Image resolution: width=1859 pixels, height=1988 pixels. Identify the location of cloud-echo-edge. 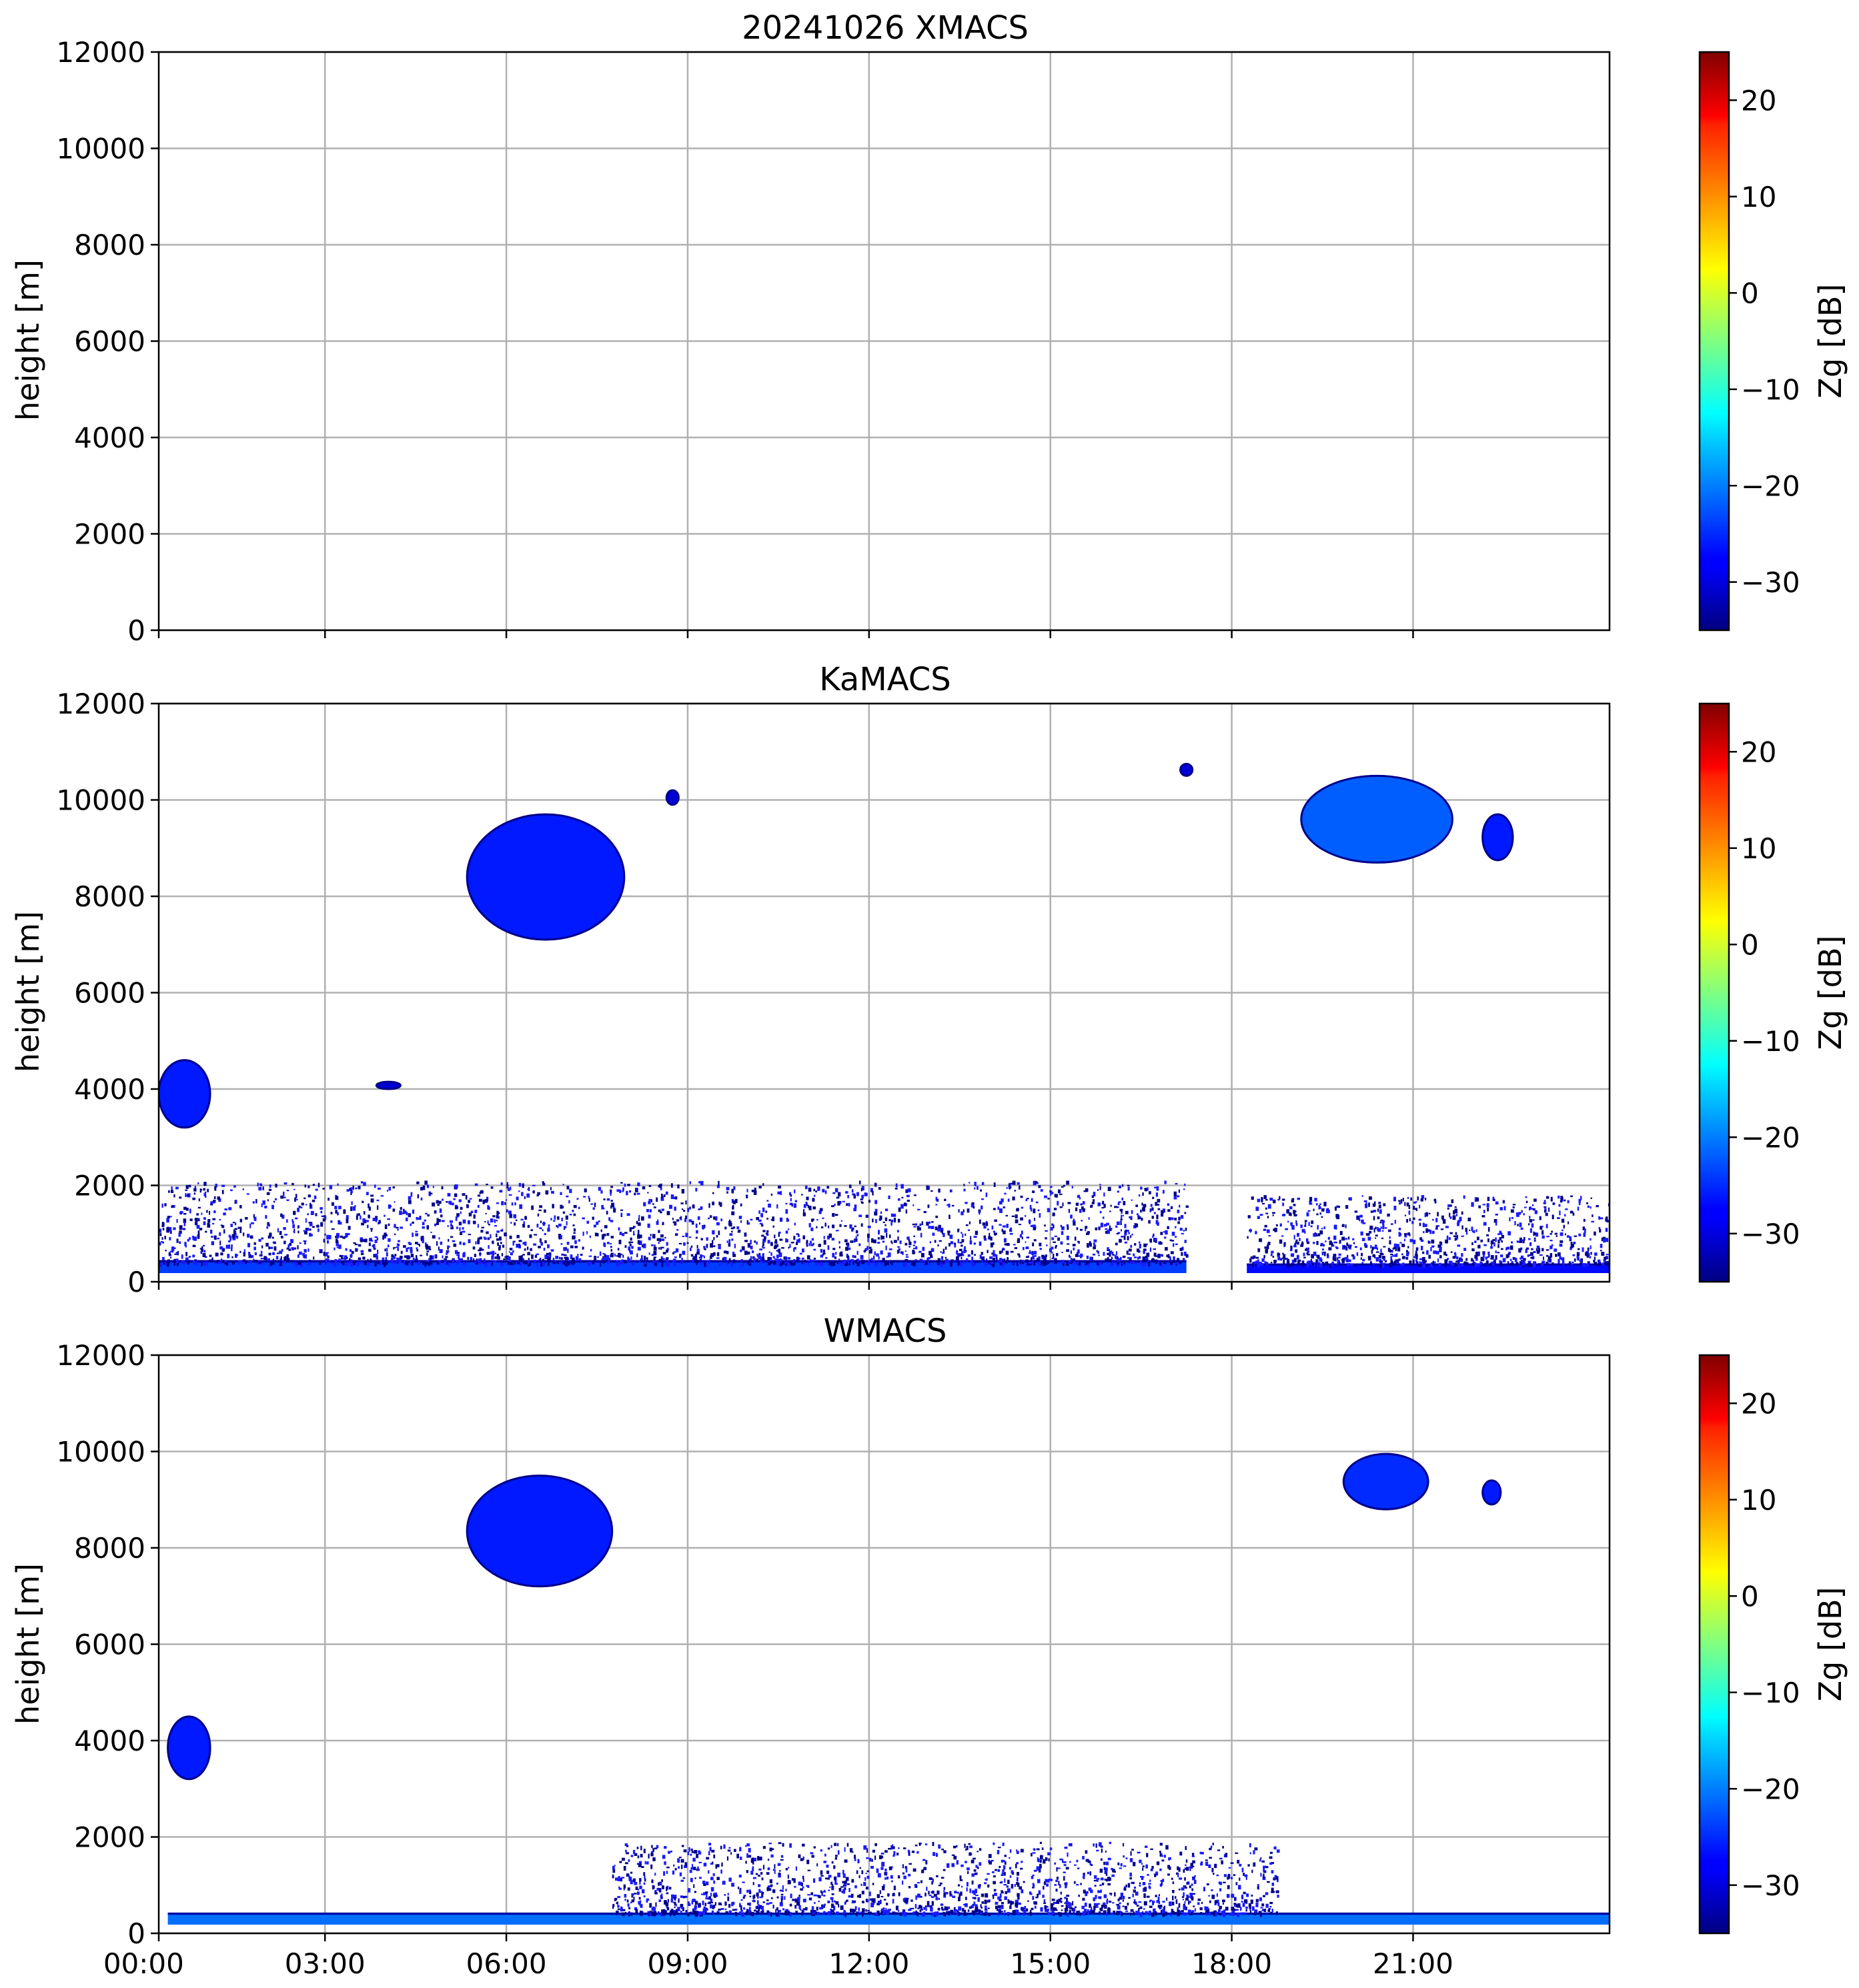
(546, 877).